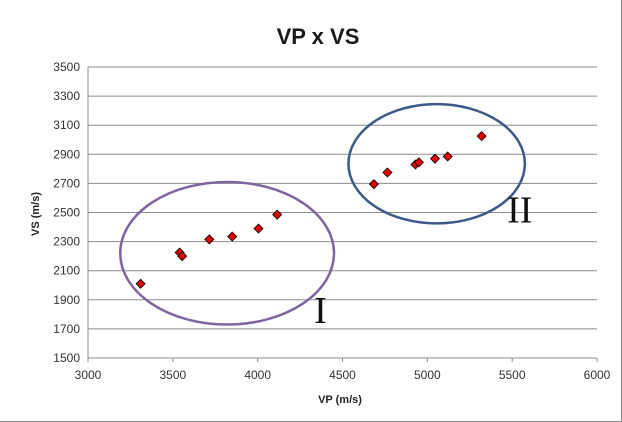  What do you see at coordinates (66, 96) in the screenshot?
I see `y-tick-label: 3300` at bounding box center [66, 96].